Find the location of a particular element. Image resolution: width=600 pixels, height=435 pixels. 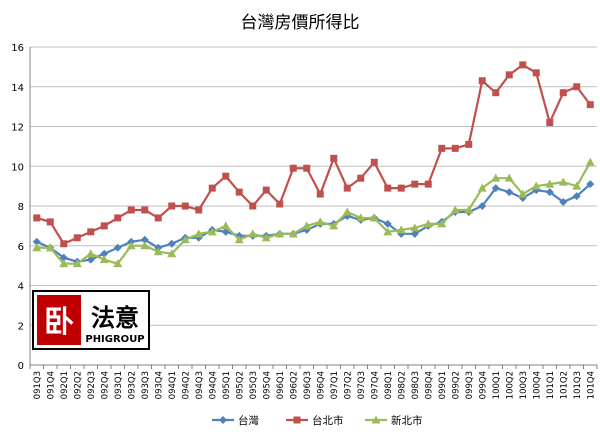

x-tick-label: 094Q4 is located at coordinates (213, 385).